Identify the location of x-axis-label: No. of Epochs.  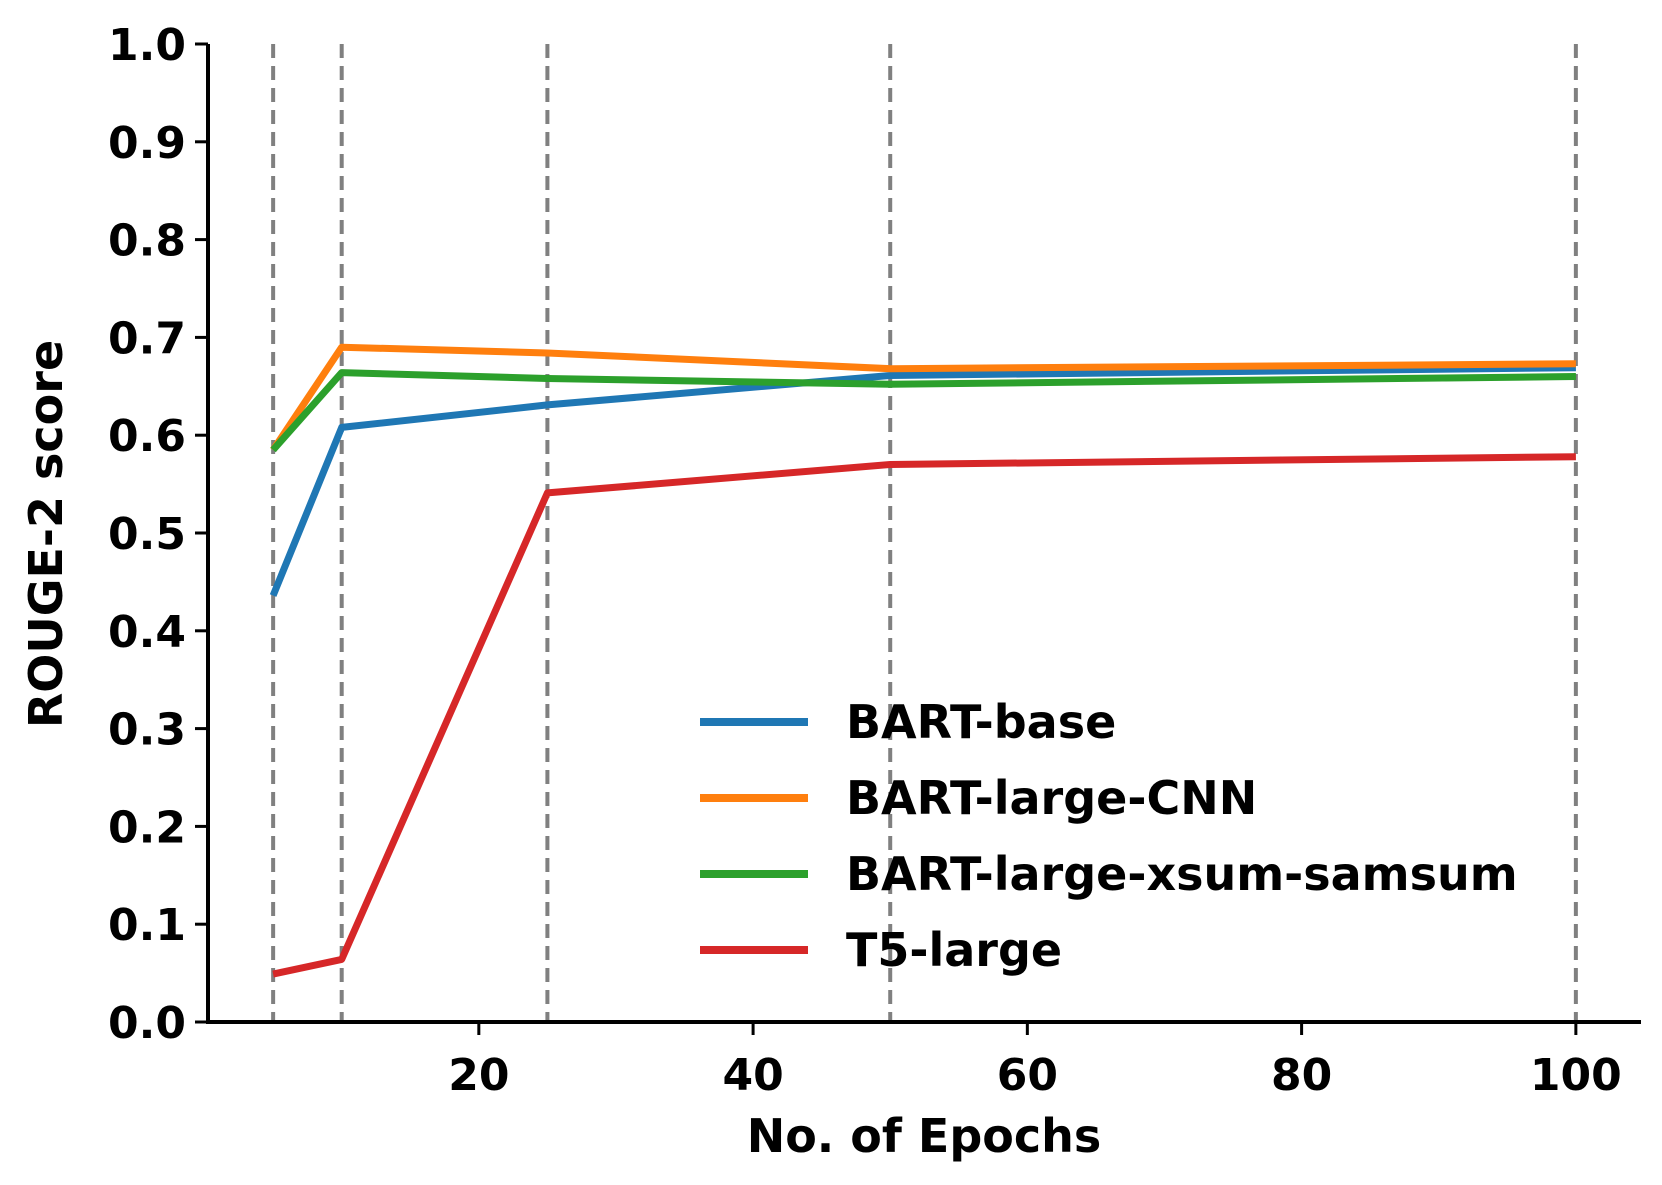
(924, 1136).